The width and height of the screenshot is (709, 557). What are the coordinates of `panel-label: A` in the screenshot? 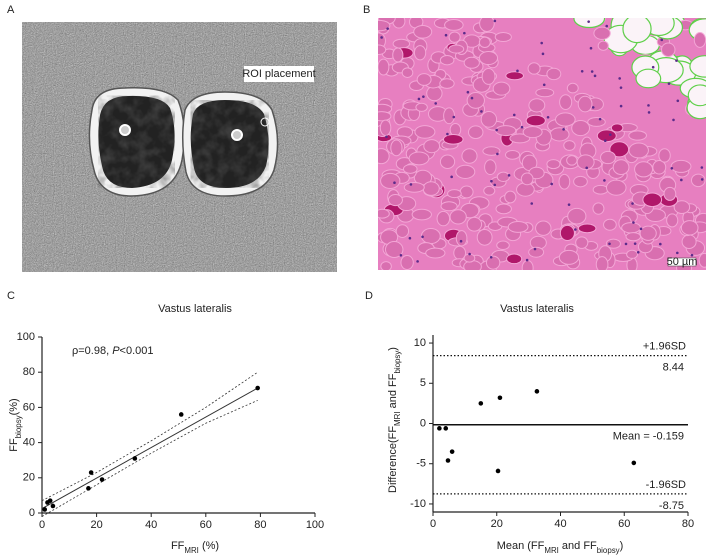 It's located at (11, 10).